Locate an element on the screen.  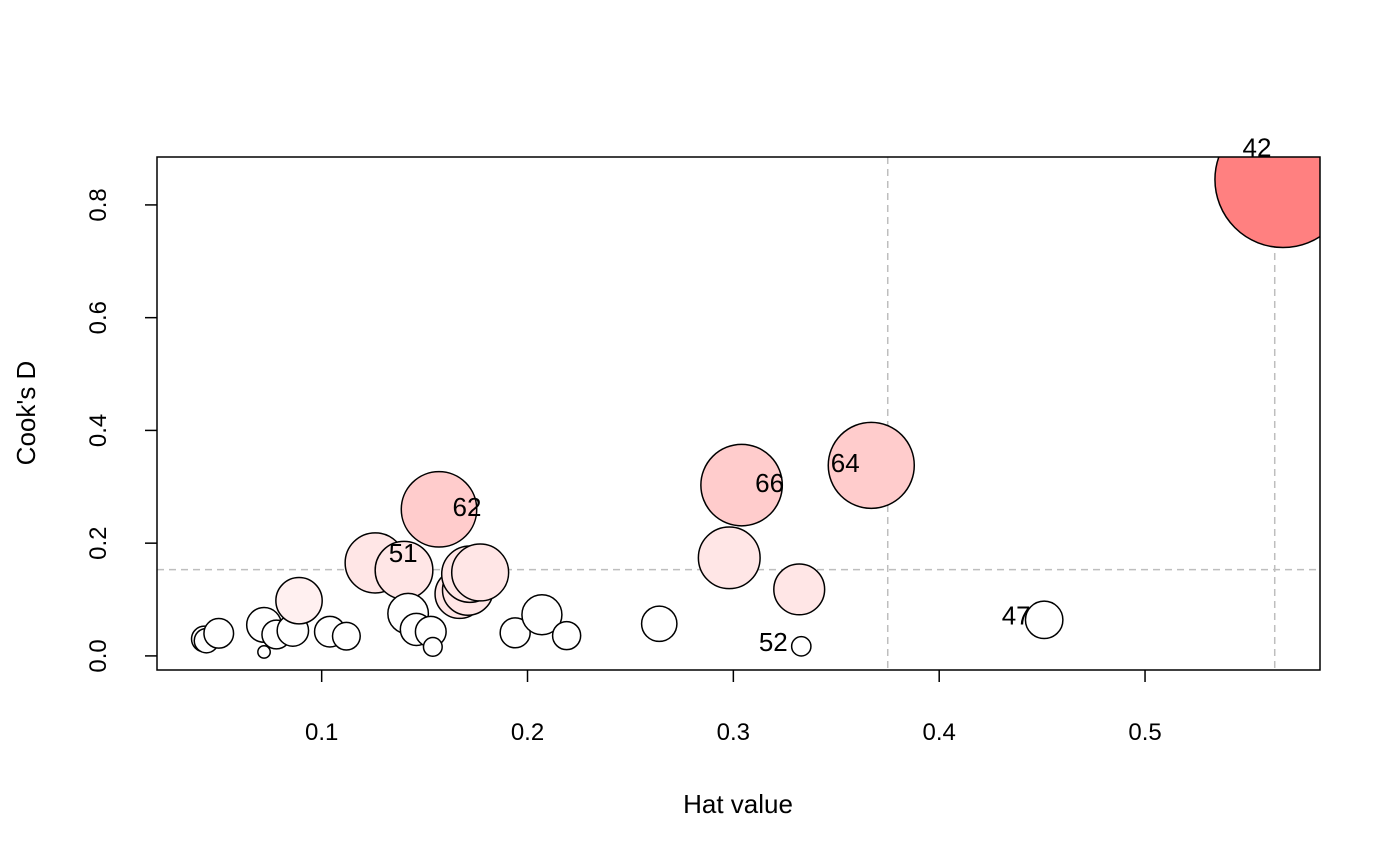
x-axis-title: Hat value is located at coordinates (738, 804).